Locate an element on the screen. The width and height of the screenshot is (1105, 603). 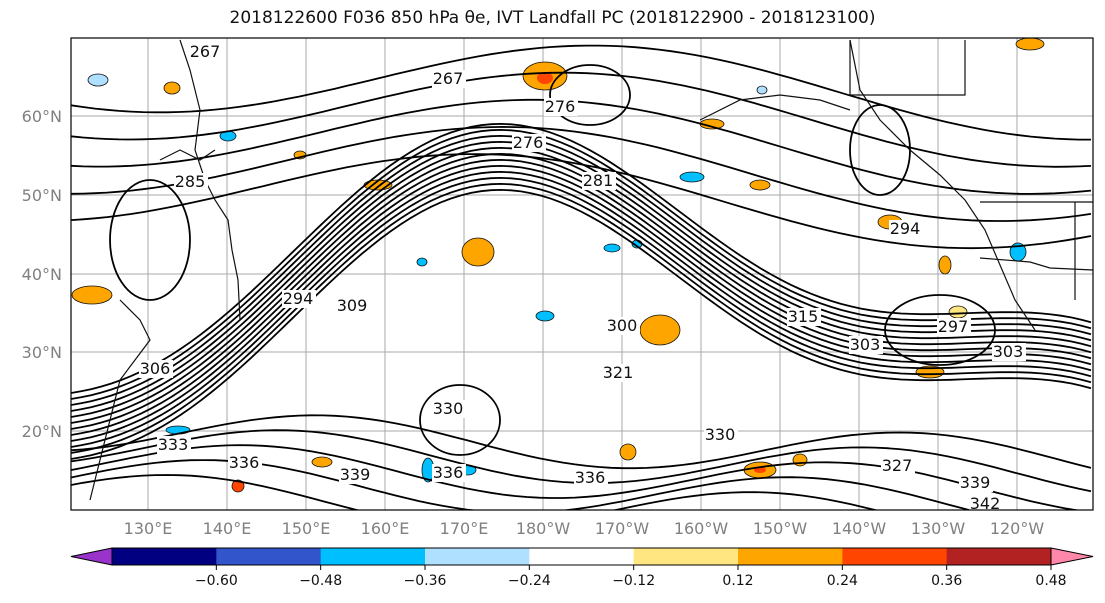
longitude-label: 120°W is located at coordinates (1017, 528).